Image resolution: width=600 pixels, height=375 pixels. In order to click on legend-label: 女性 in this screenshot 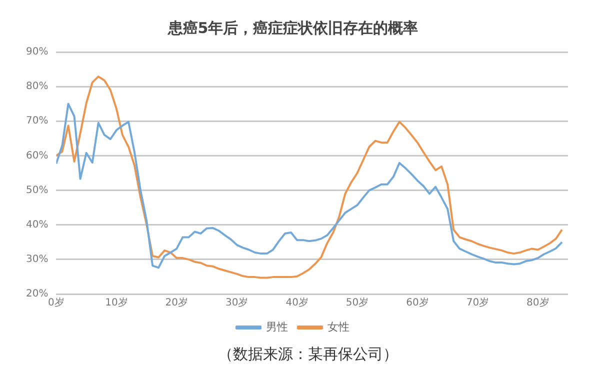, I will do `click(339, 327)`.